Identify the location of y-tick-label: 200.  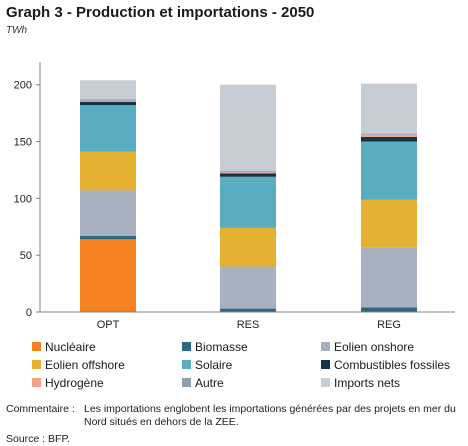
(23, 86).